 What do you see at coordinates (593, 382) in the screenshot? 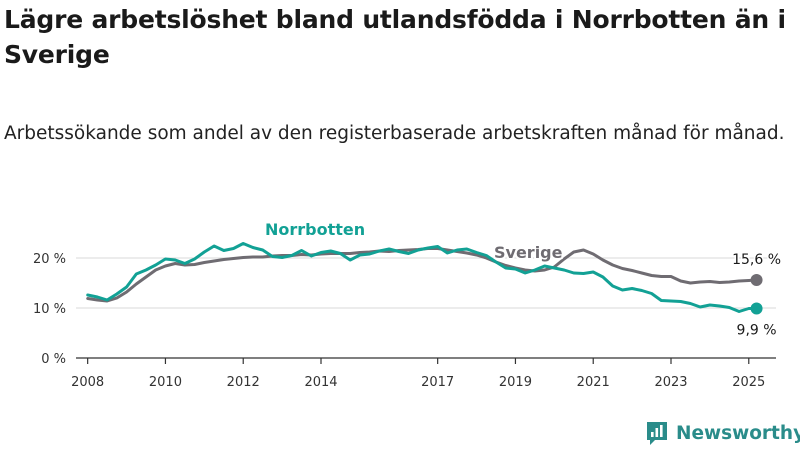
I see `x-tick-label: 2021` at bounding box center [593, 382].